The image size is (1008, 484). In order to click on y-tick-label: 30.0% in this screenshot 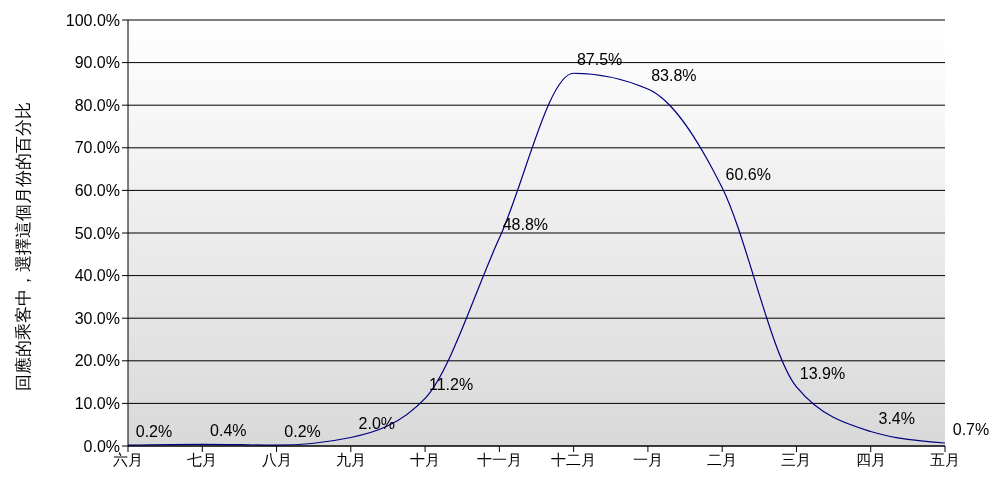, I will do `click(97, 318)`.